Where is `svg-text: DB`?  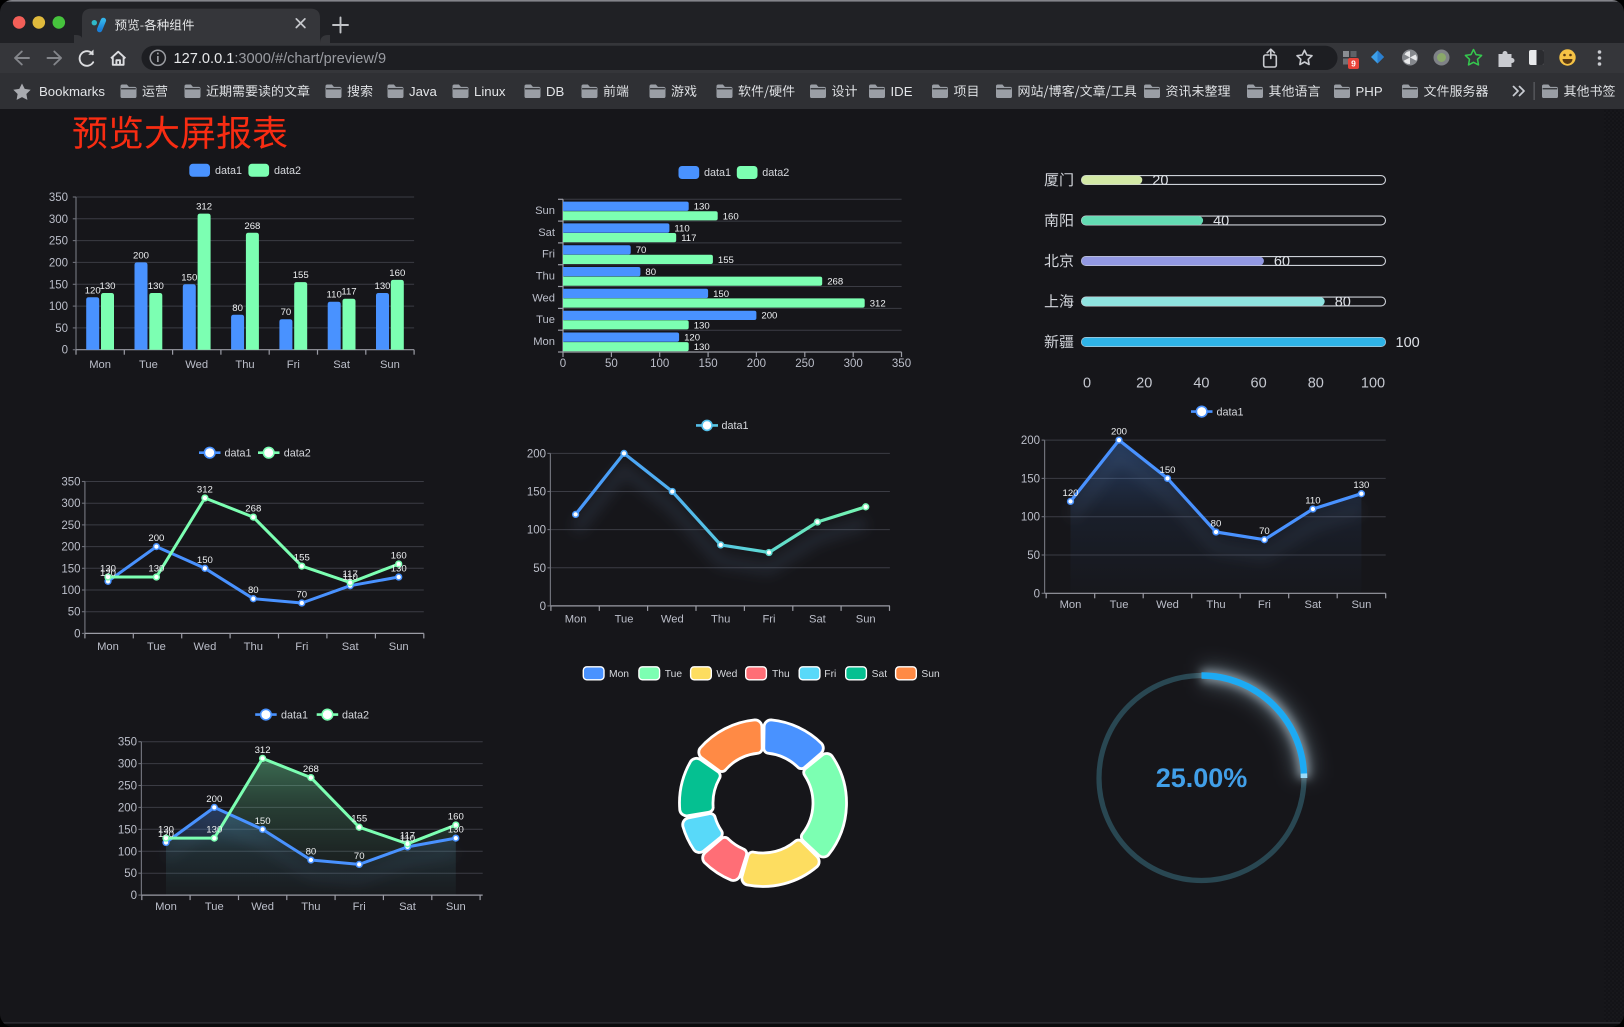
svg-text: DB is located at coordinates (555, 91).